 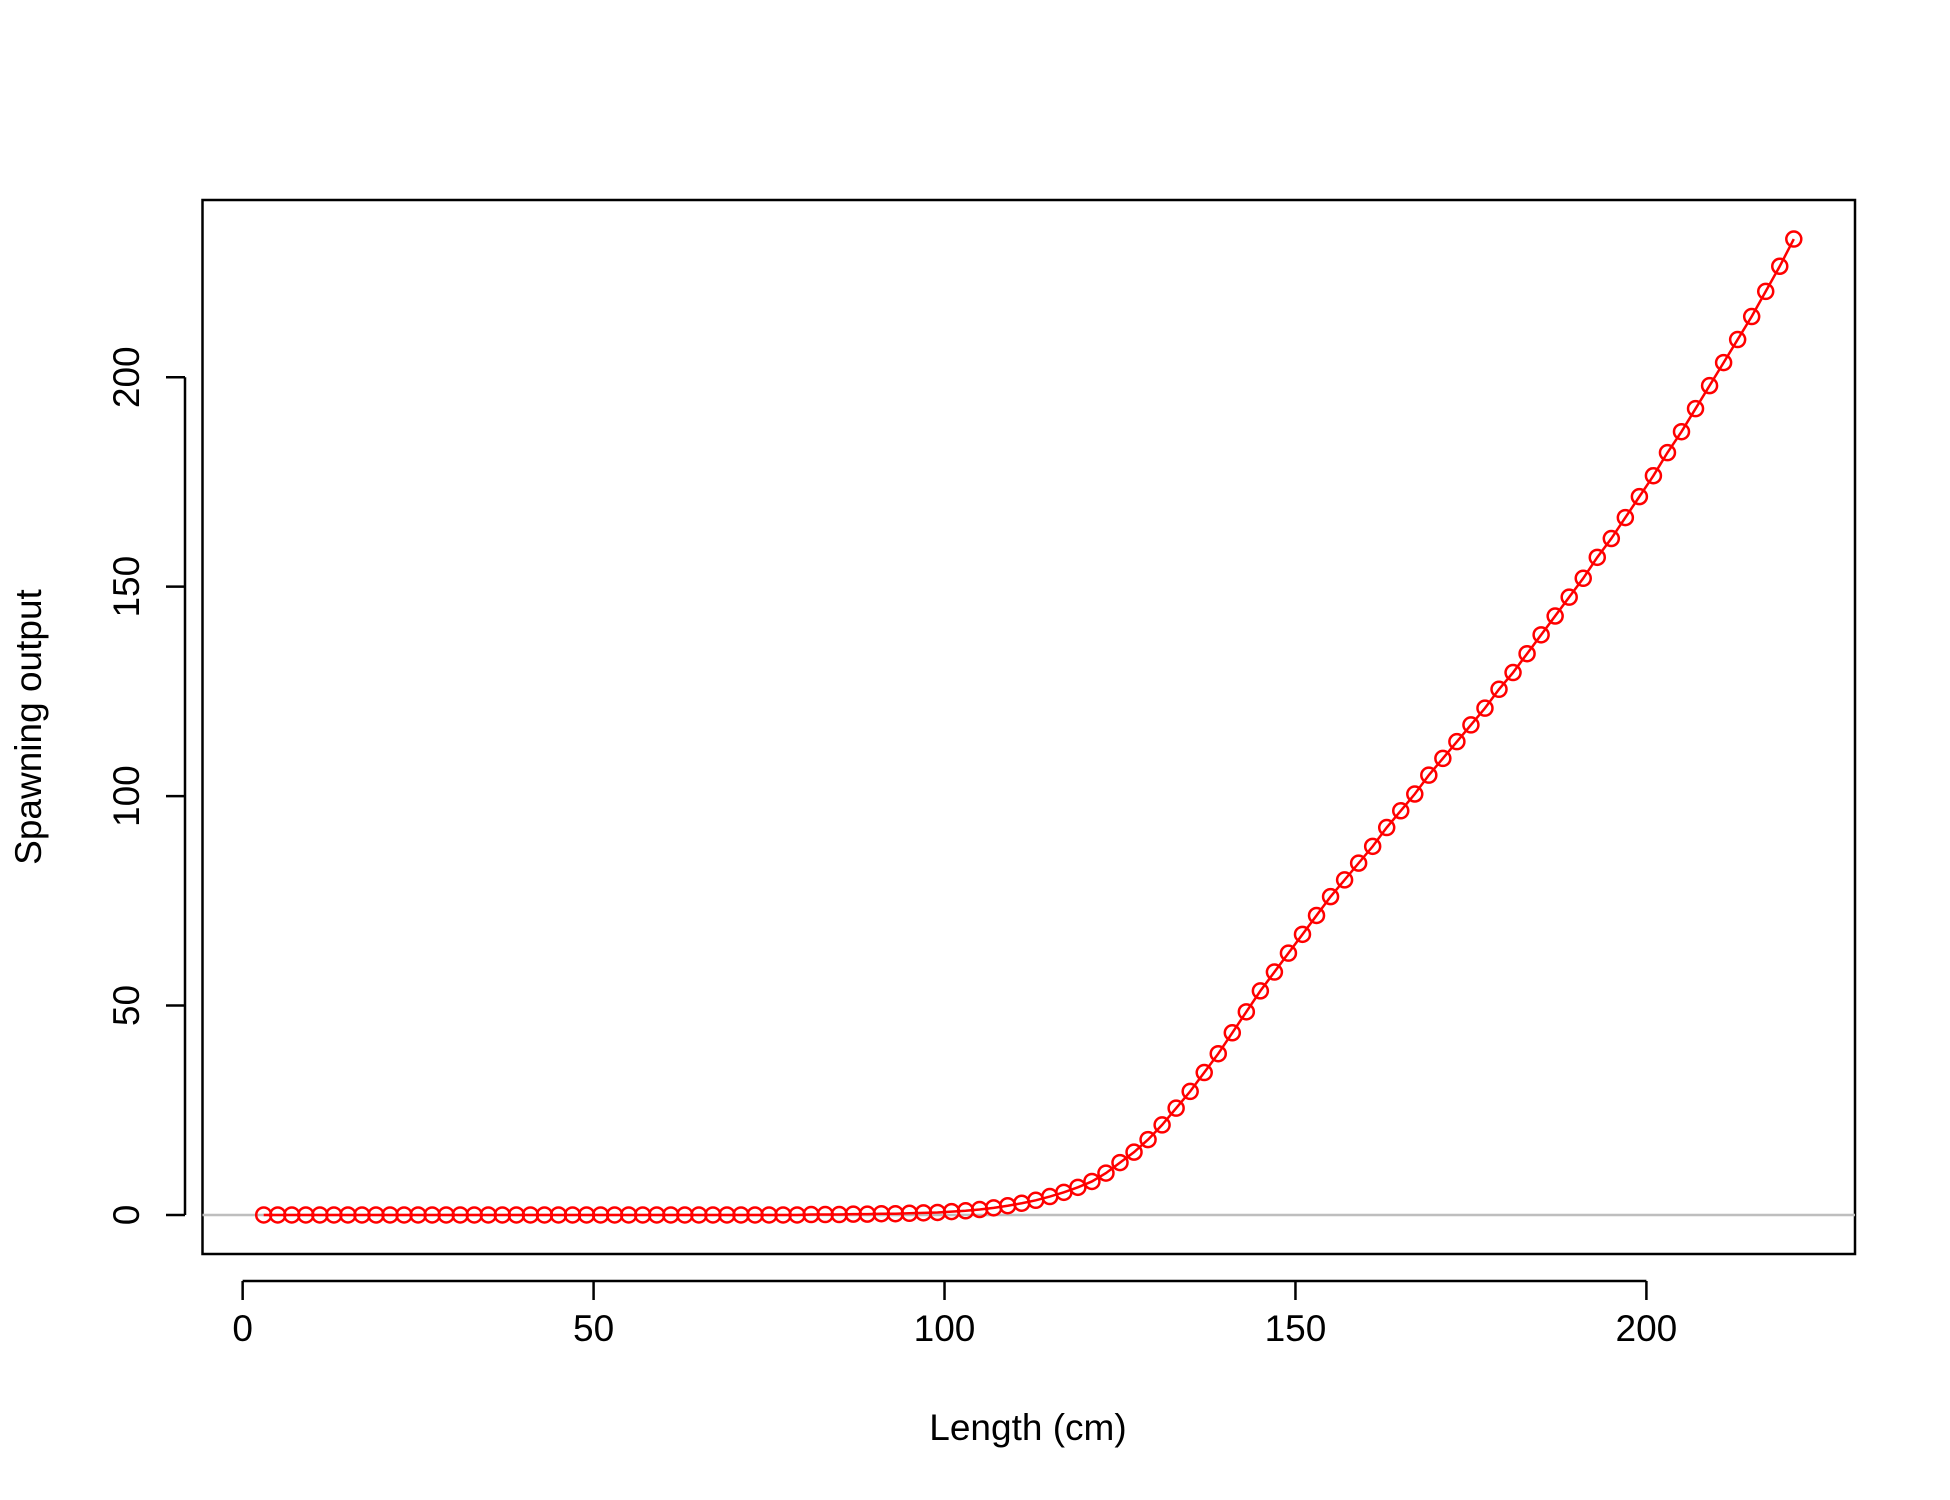 I want to click on y-axis-label: Spawning output, so click(x=28, y=726).